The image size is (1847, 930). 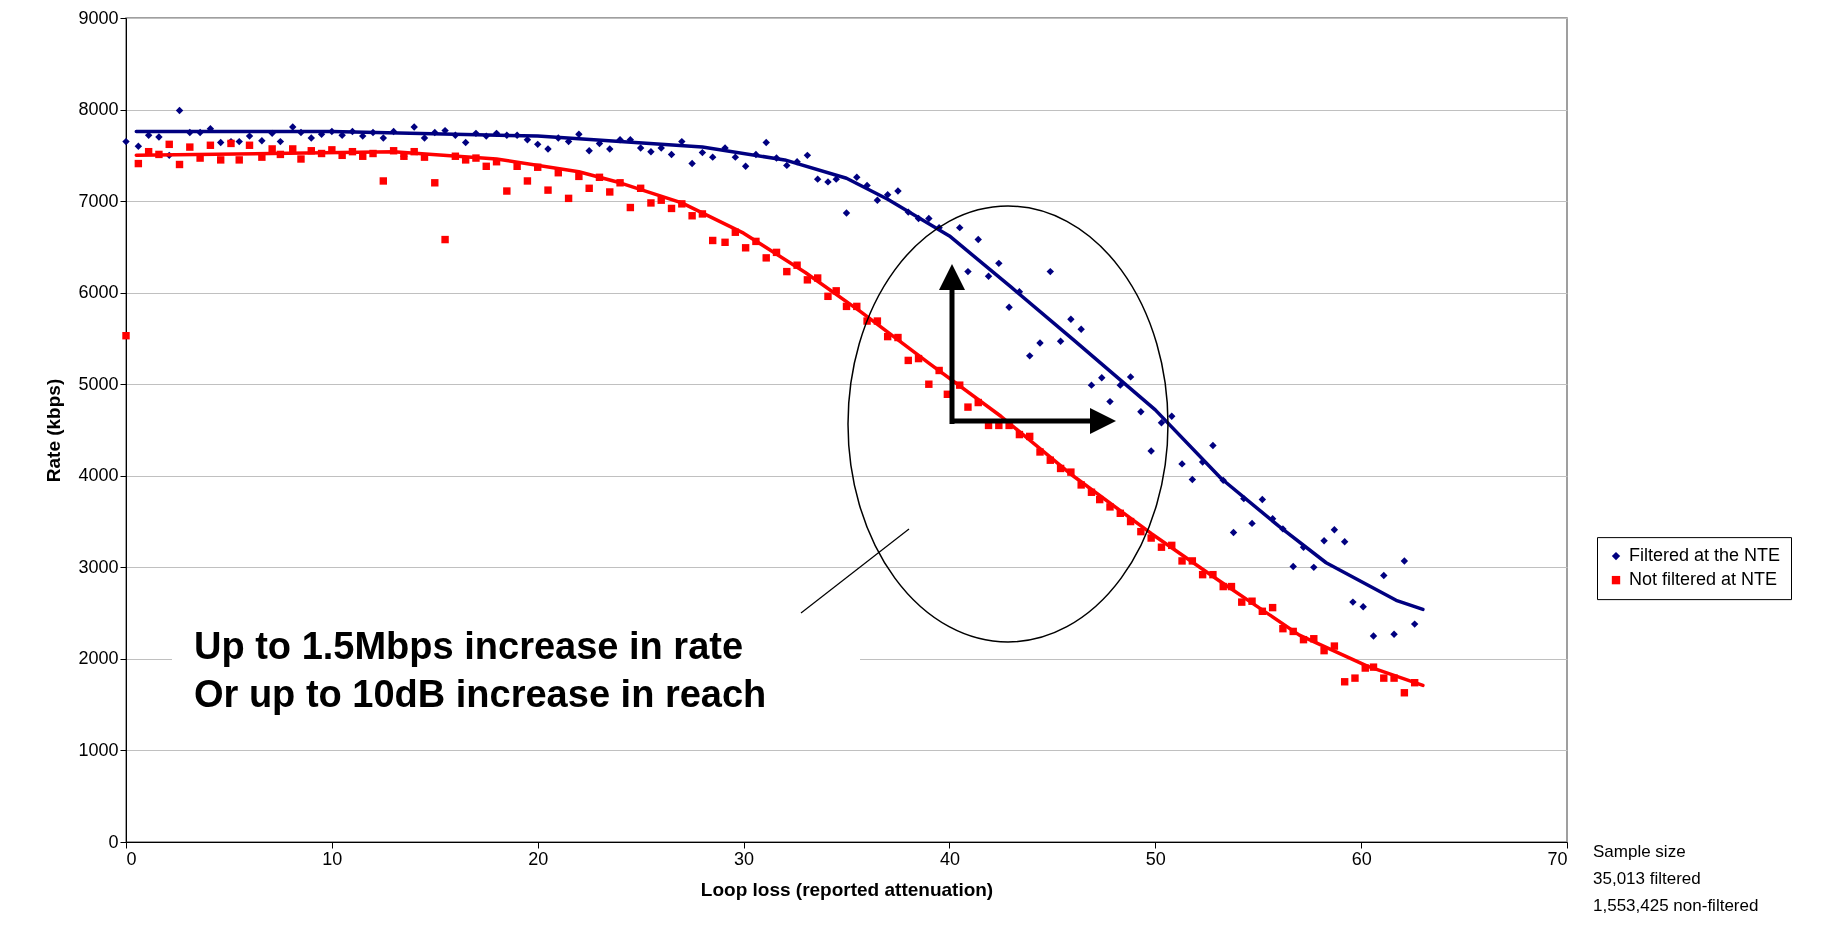 I want to click on x-tick-label: 0, so click(x=131, y=858).